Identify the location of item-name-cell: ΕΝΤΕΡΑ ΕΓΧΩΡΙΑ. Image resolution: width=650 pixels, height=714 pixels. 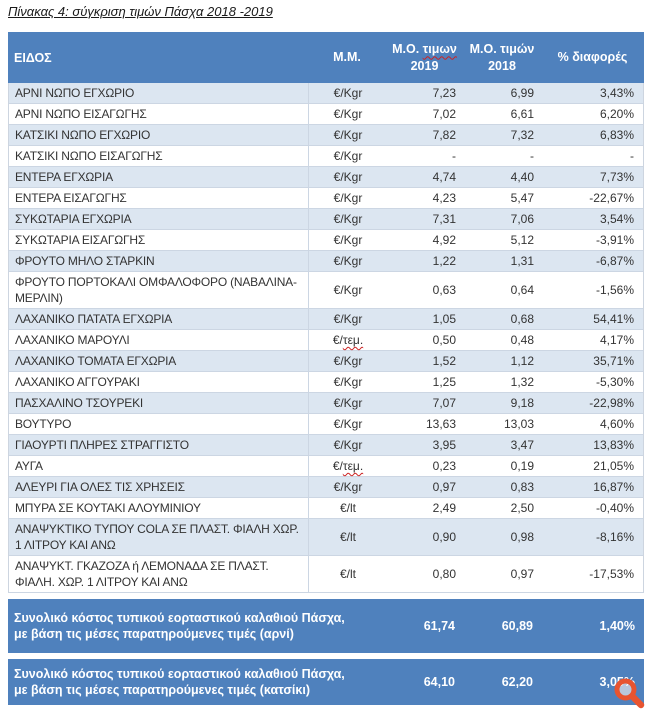
(159, 177).